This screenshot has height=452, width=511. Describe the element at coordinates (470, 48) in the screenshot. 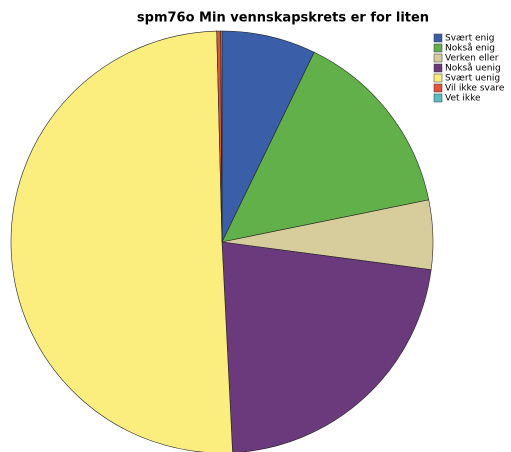

I see `legend-label: Nokså enig` at that location.